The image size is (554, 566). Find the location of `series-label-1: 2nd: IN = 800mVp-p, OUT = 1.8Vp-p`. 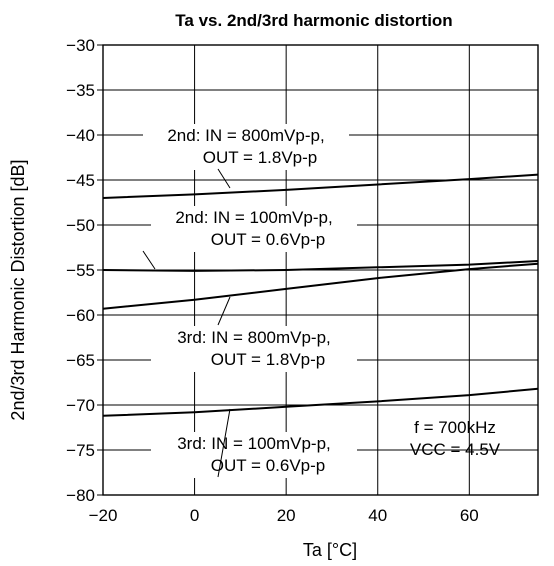

series-label-1: 2nd: IN = 800mVp-p, OUT = 1.8Vp-p is located at coordinates (246, 156).